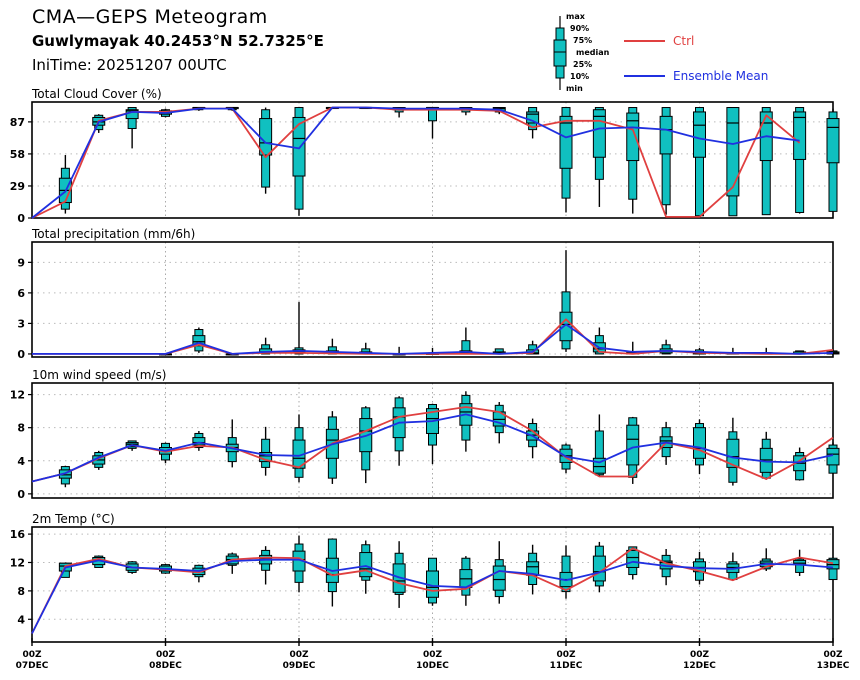  Describe the element at coordinates (299, 666) in the screenshot. I see `x-tick-label-date: 09DEC` at that location.